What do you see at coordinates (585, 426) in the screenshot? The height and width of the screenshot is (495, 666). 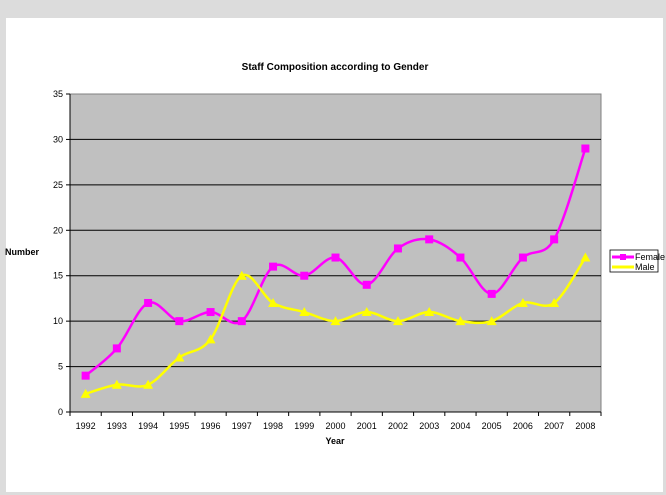 I see `x-tick-label: 2008` at bounding box center [585, 426].